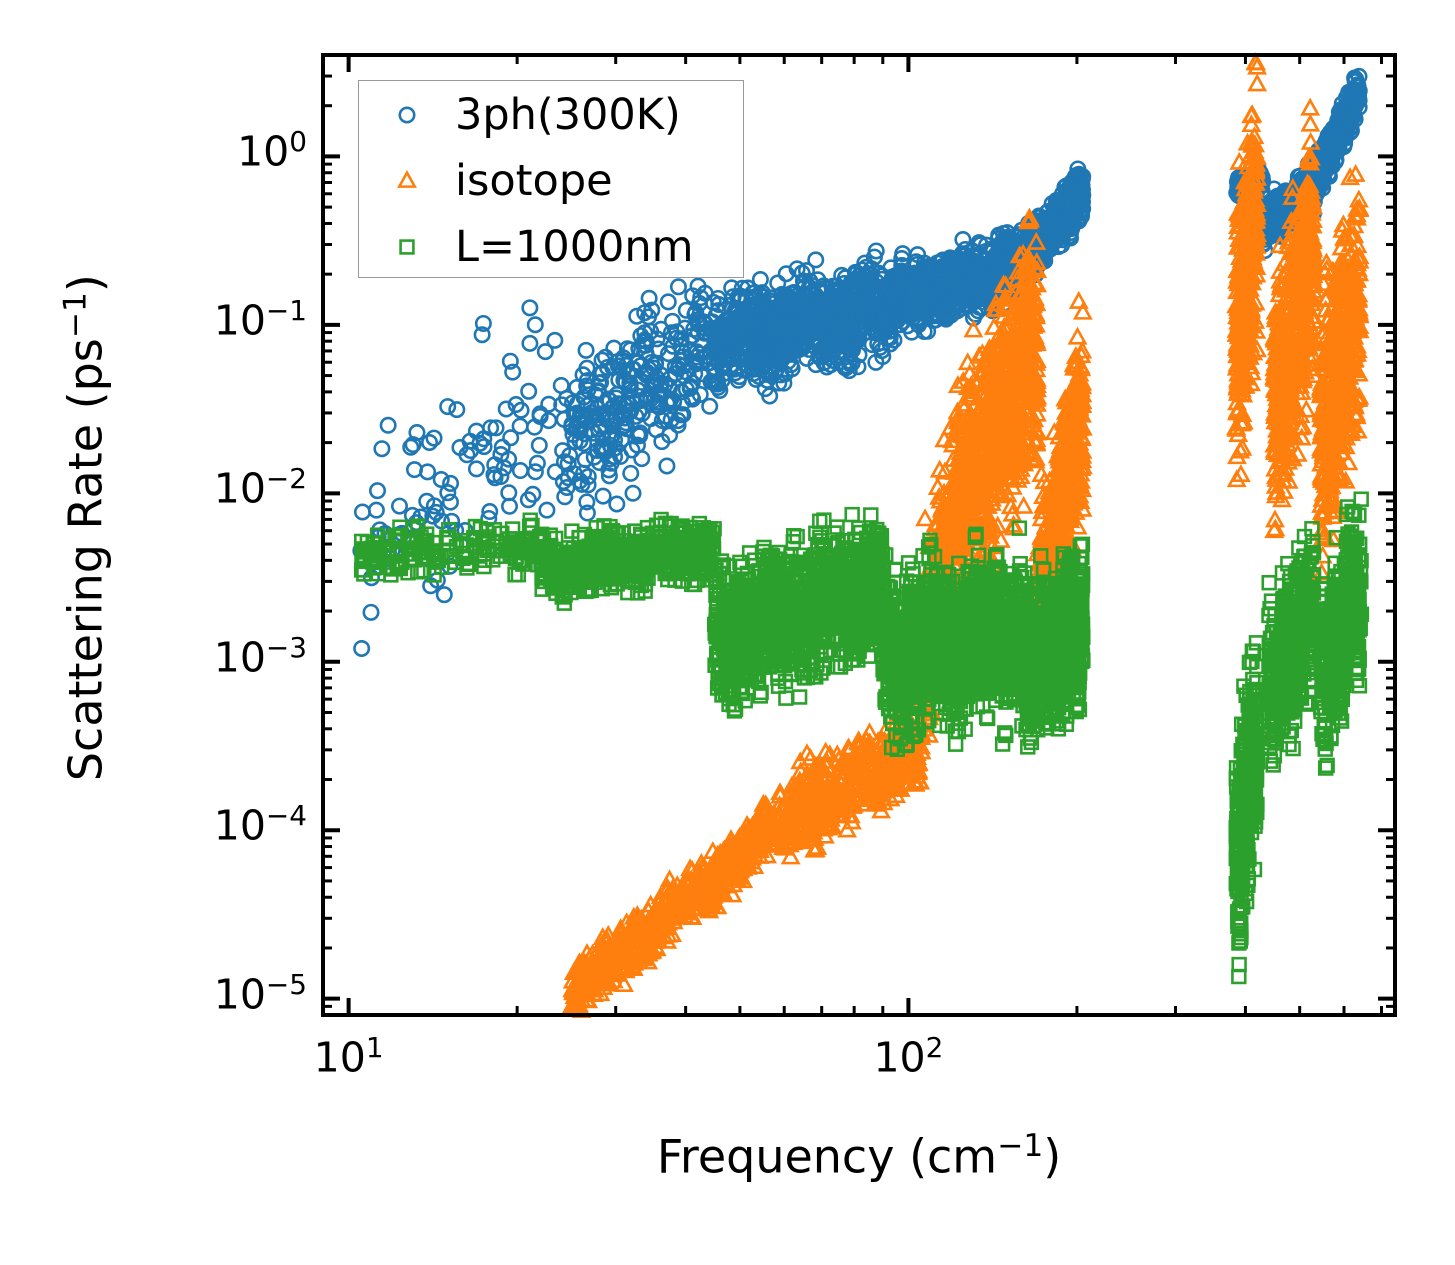 This screenshot has width=1455, height=1265. What do you see at coordinates (348, 1056) in the screenshot?
I see `x-tick-label-0: 101` at bounding box center [348, 1056].